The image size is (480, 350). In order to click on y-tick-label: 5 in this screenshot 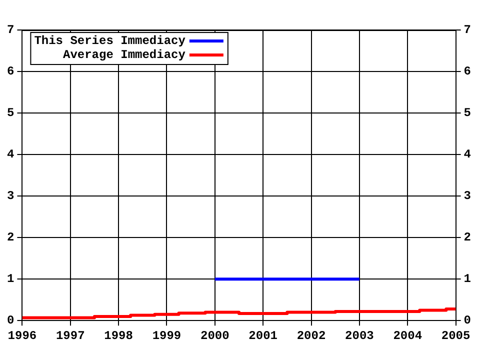, I will do `click(10, 113)`.